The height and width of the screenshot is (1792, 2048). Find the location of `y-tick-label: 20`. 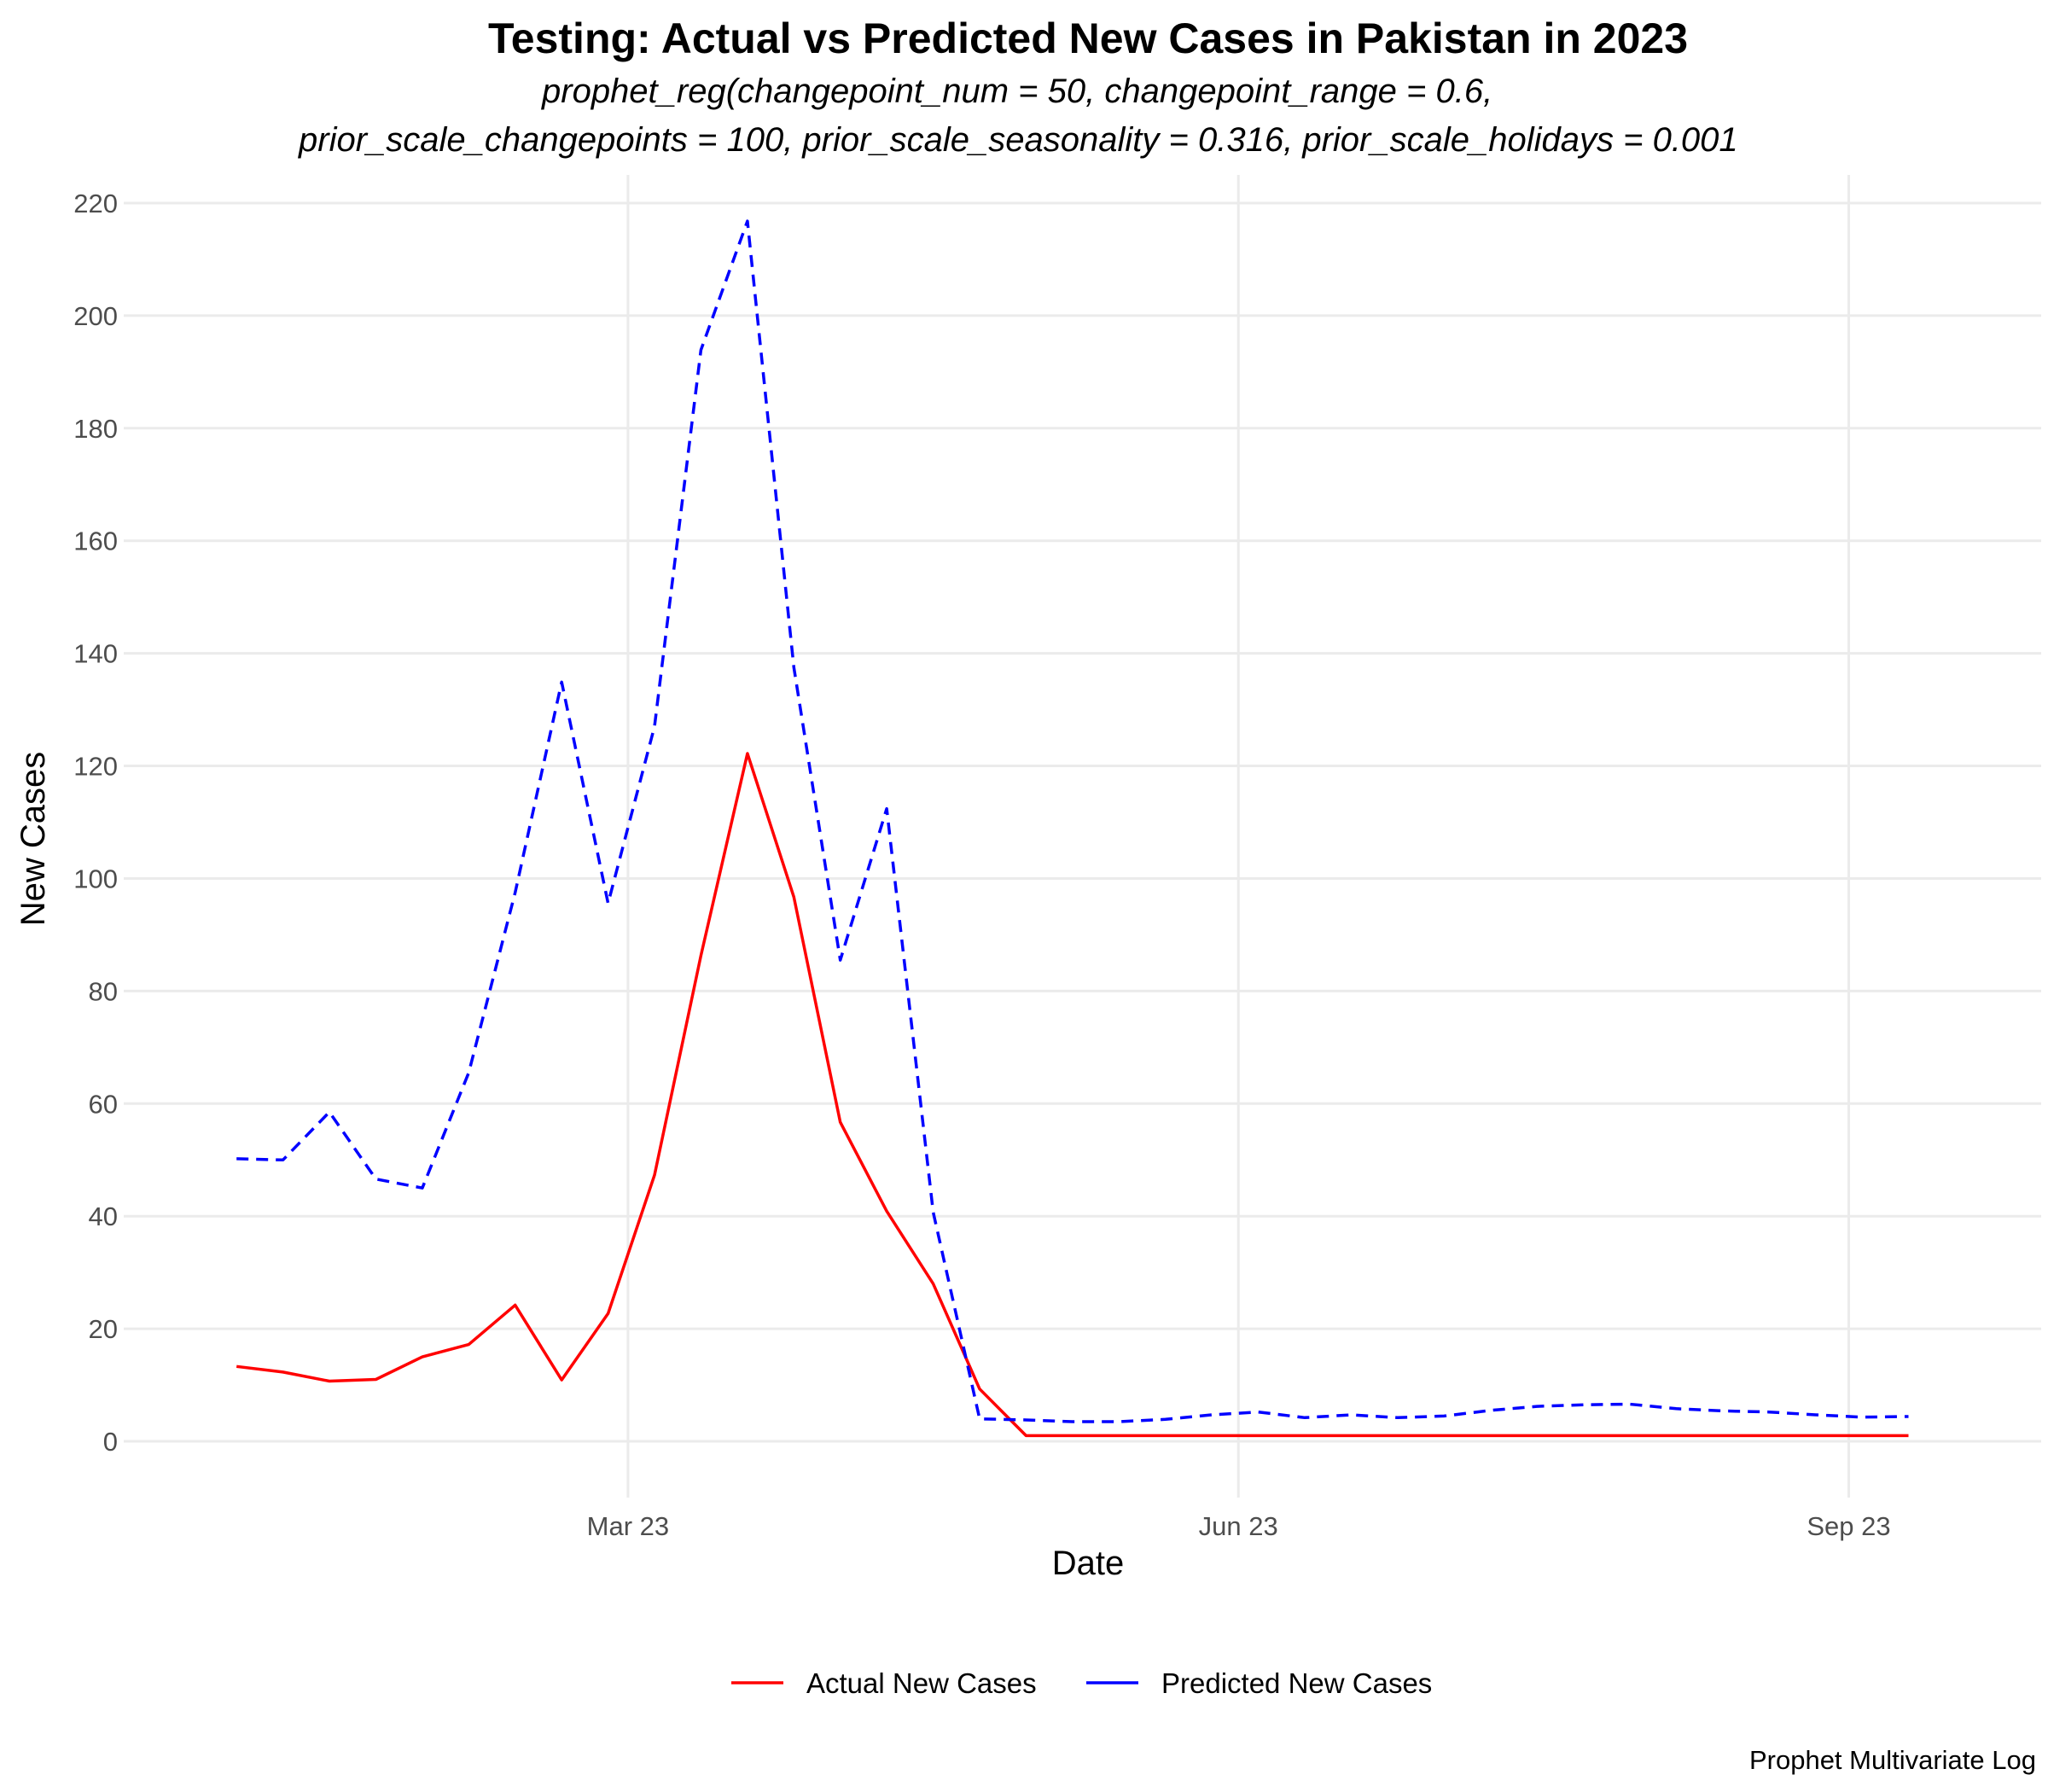

y-tick-label: 20 is located at coordinates (103, 1329).